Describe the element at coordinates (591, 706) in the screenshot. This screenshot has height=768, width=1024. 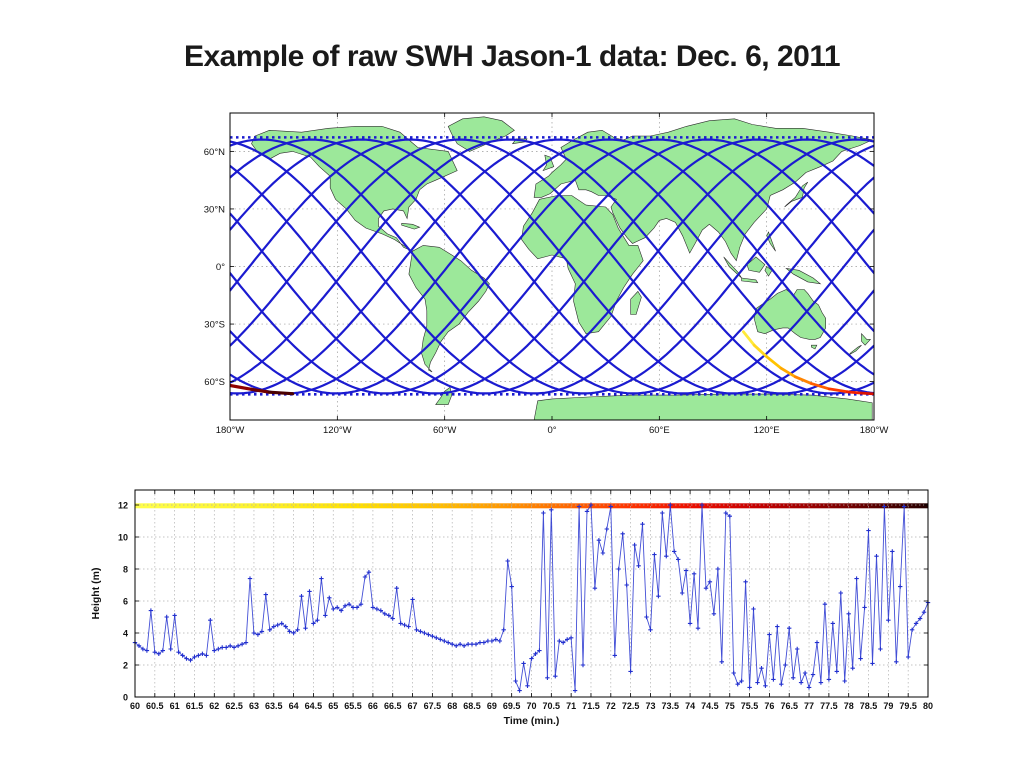
I see `time-xtick-label: 71.5` at that location.